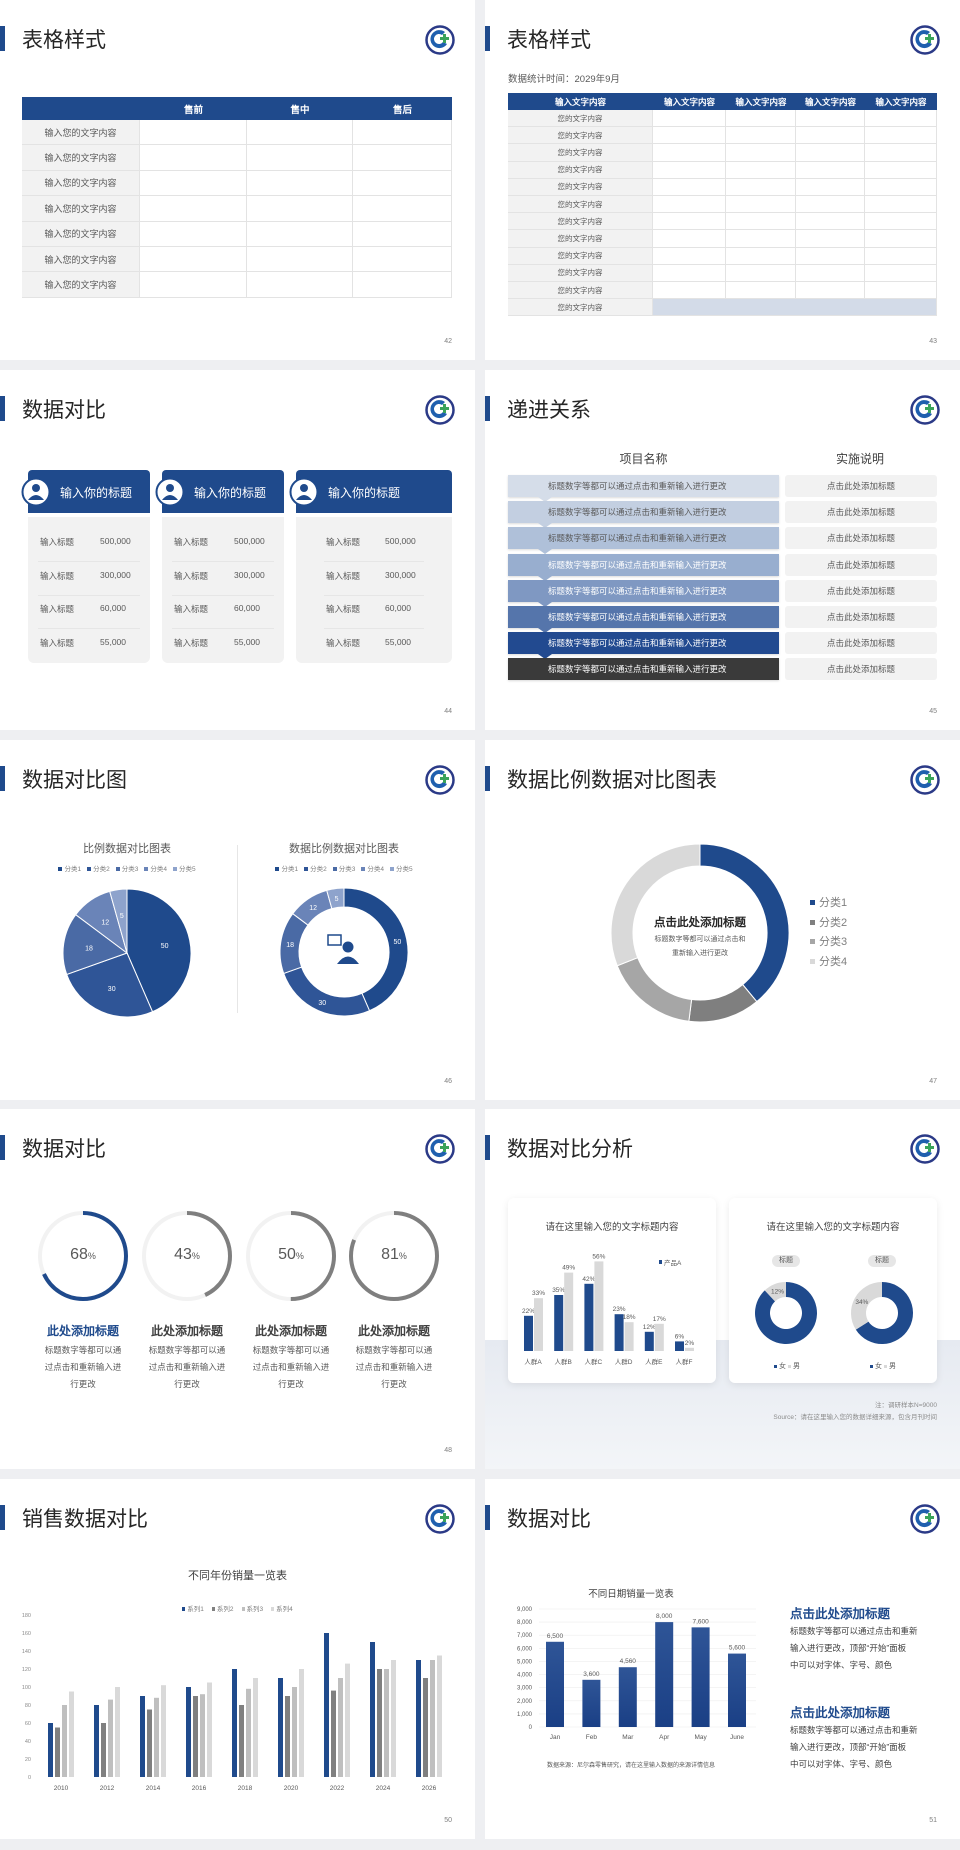  What do you see at coordinates (429, 1788) in the screenshot?
I see `x-tick-label: 2026` at bounding box center [429, 1788].